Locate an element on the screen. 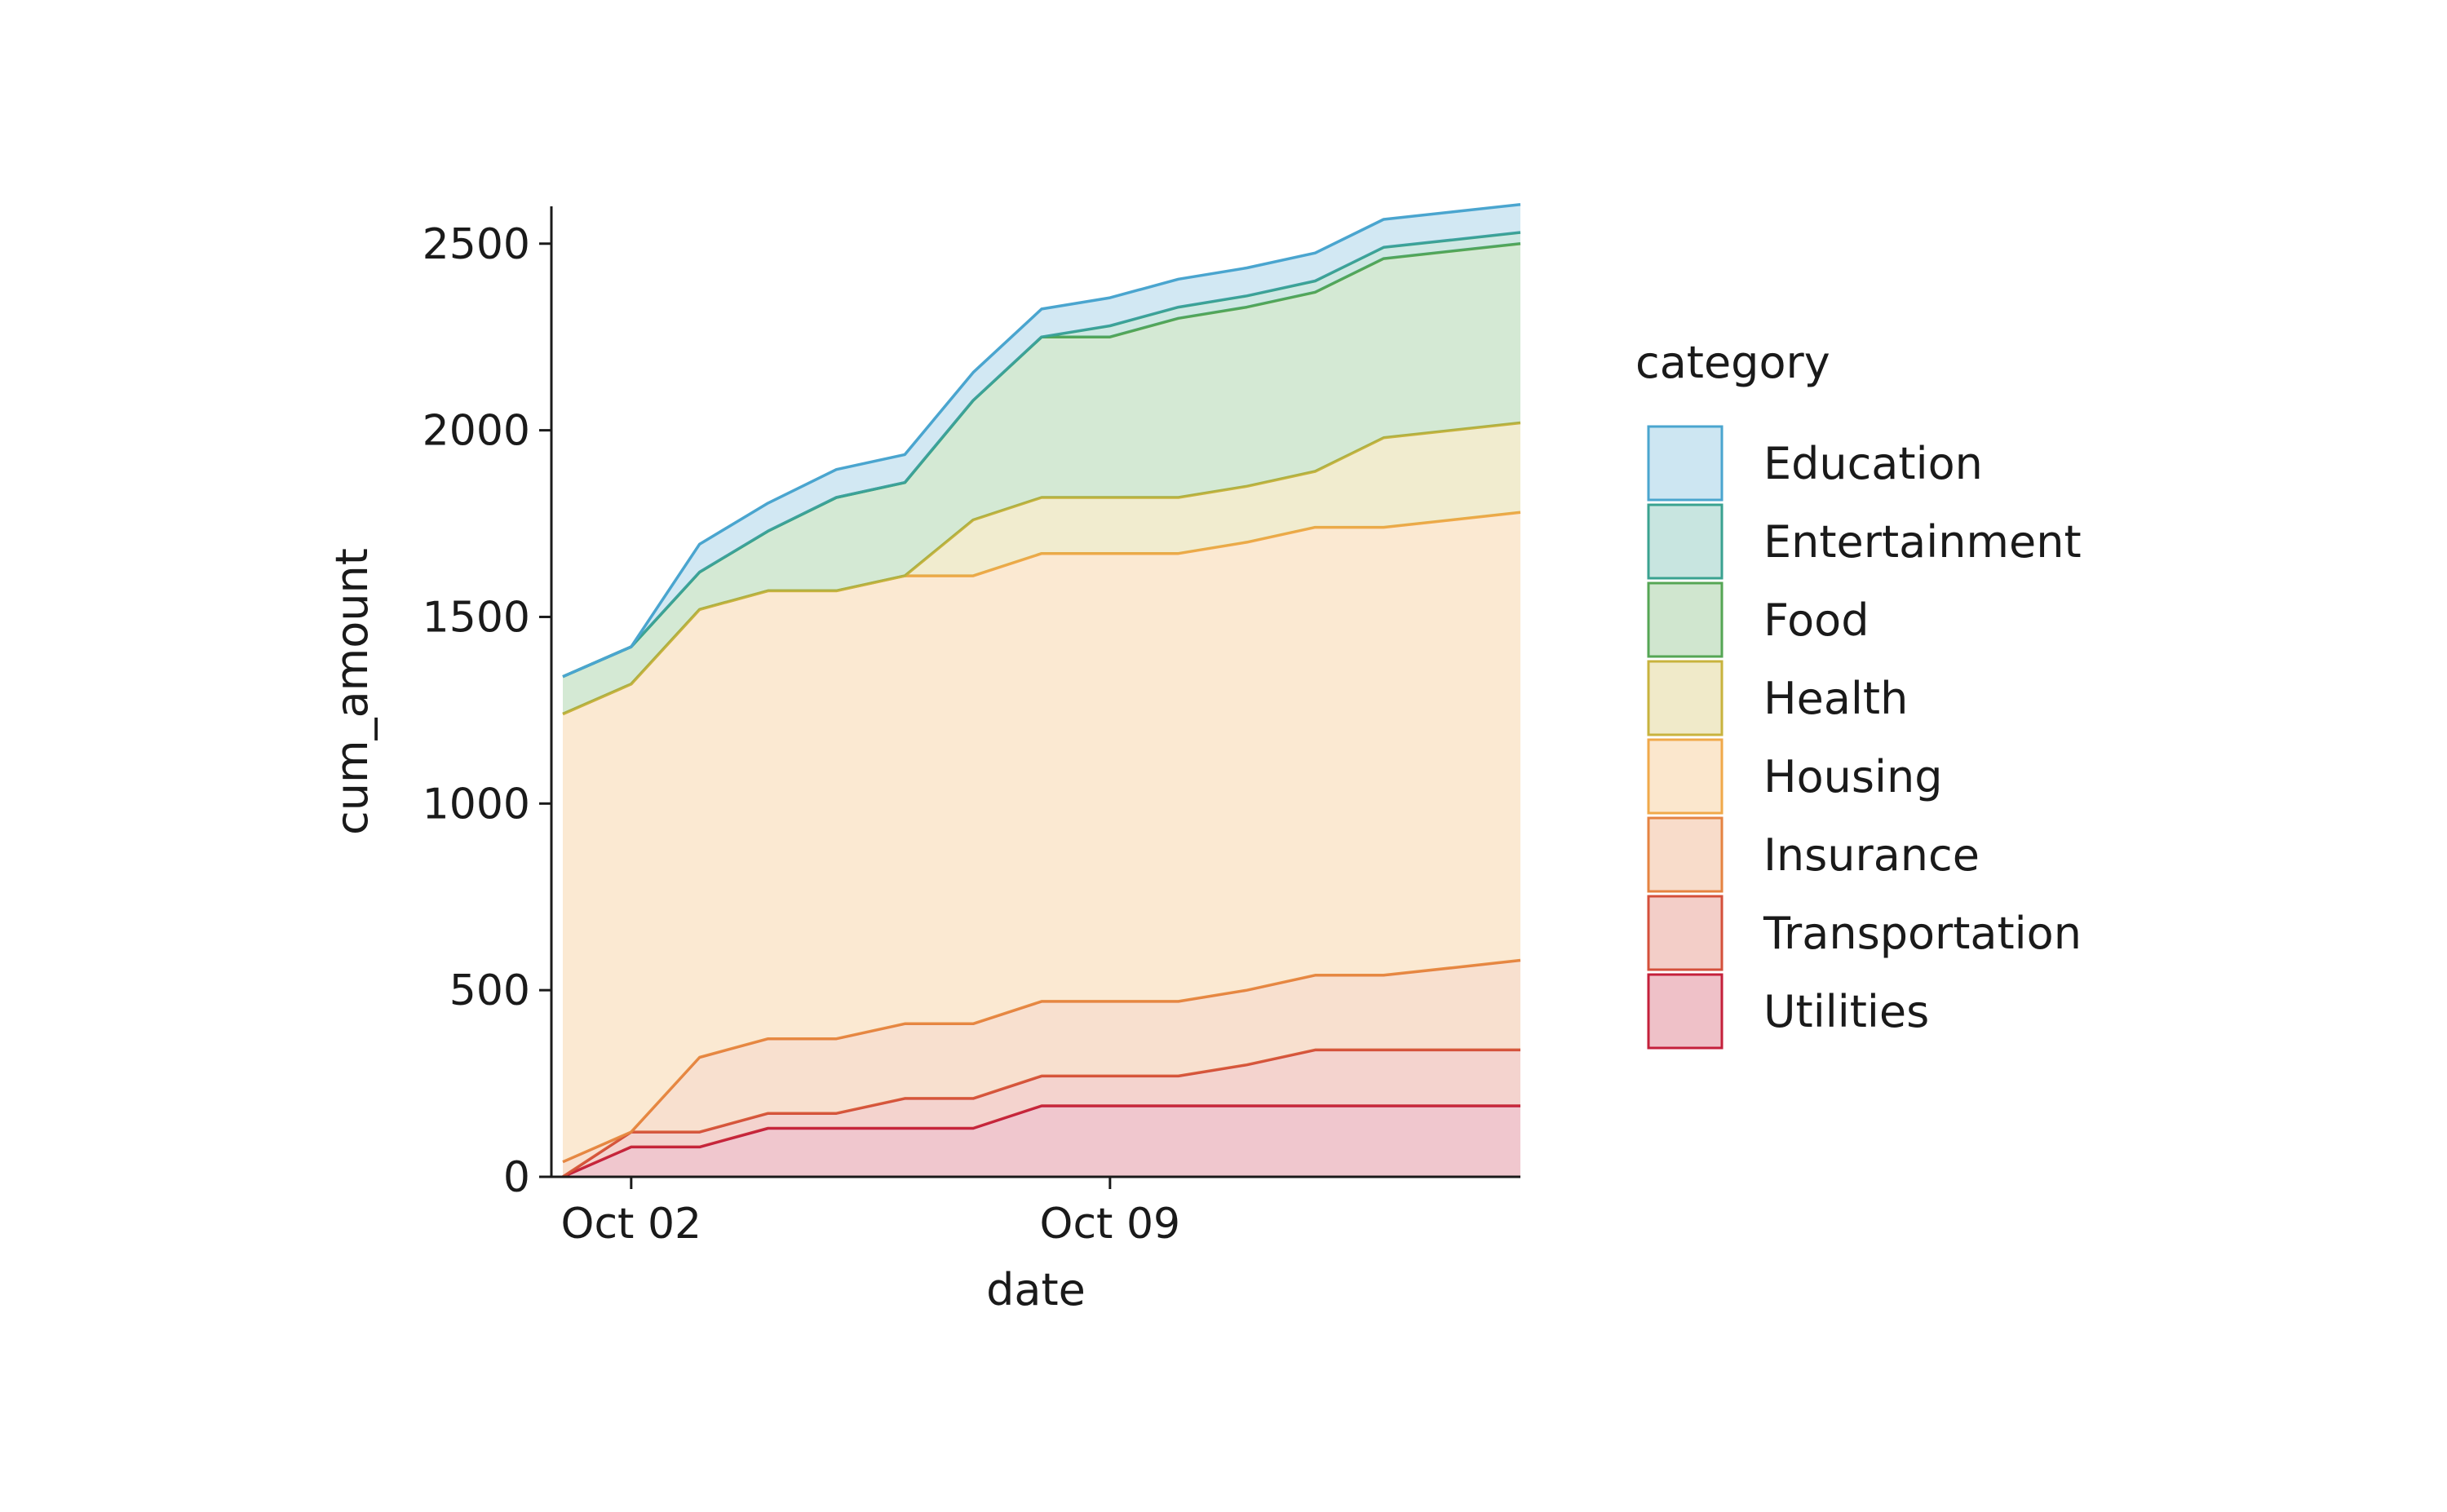  legend-label: Food is located at coordinates (1816, 620).